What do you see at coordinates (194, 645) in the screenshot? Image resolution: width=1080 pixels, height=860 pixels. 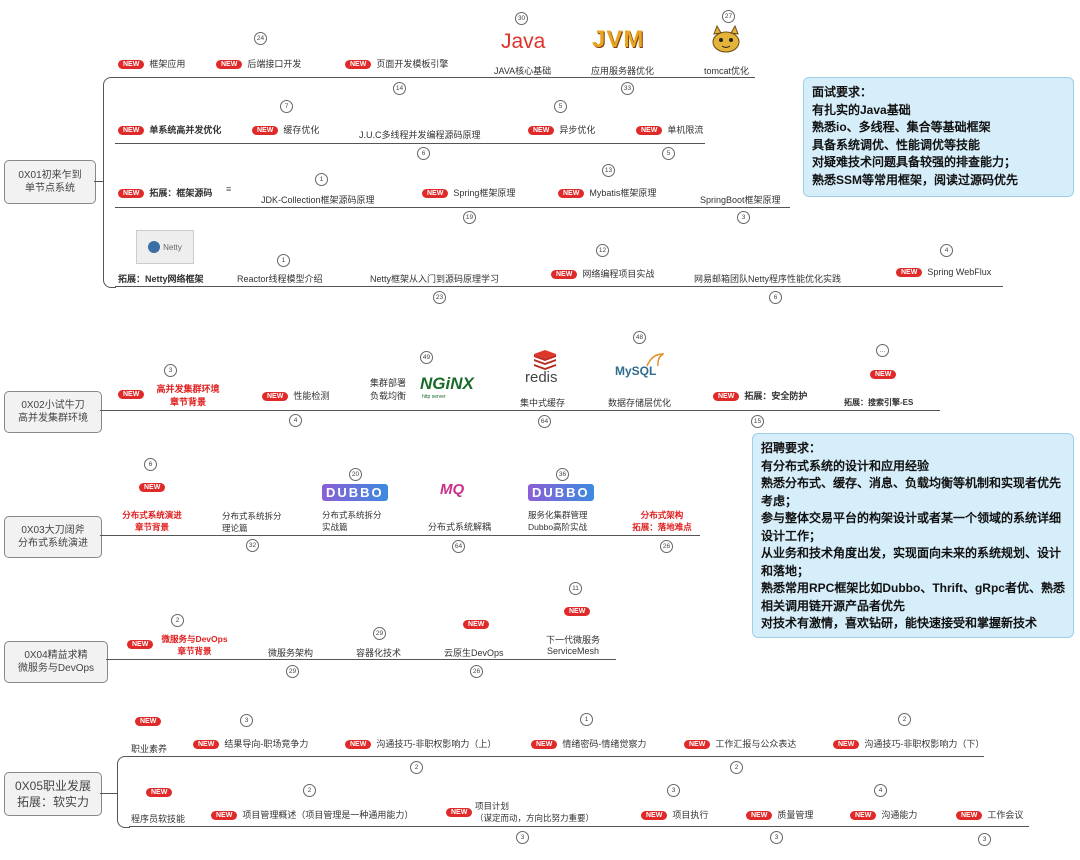 I see `node-microservice-background: 微服务与DevOps 章节背景` at bounding box center [194, 645].